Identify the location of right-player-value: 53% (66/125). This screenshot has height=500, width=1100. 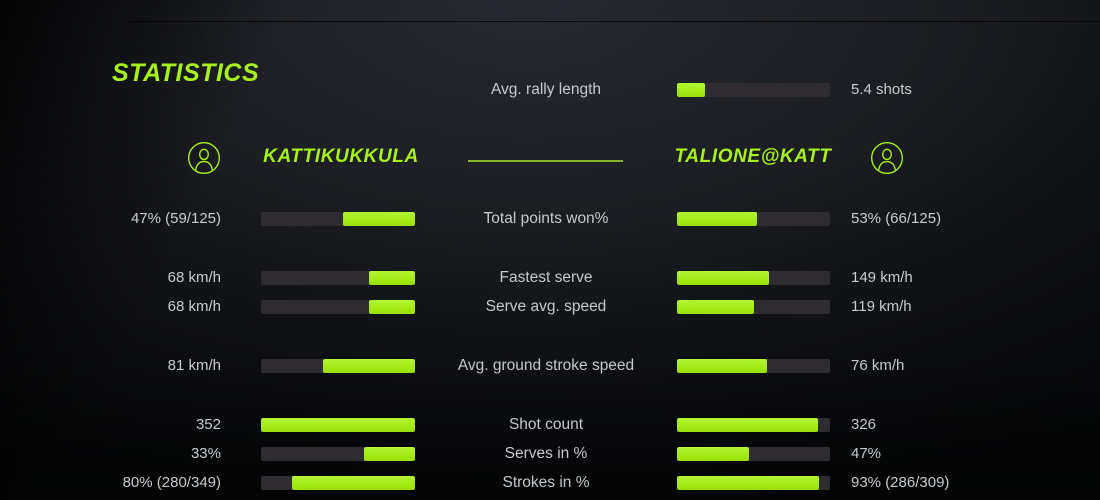
(896, 218).